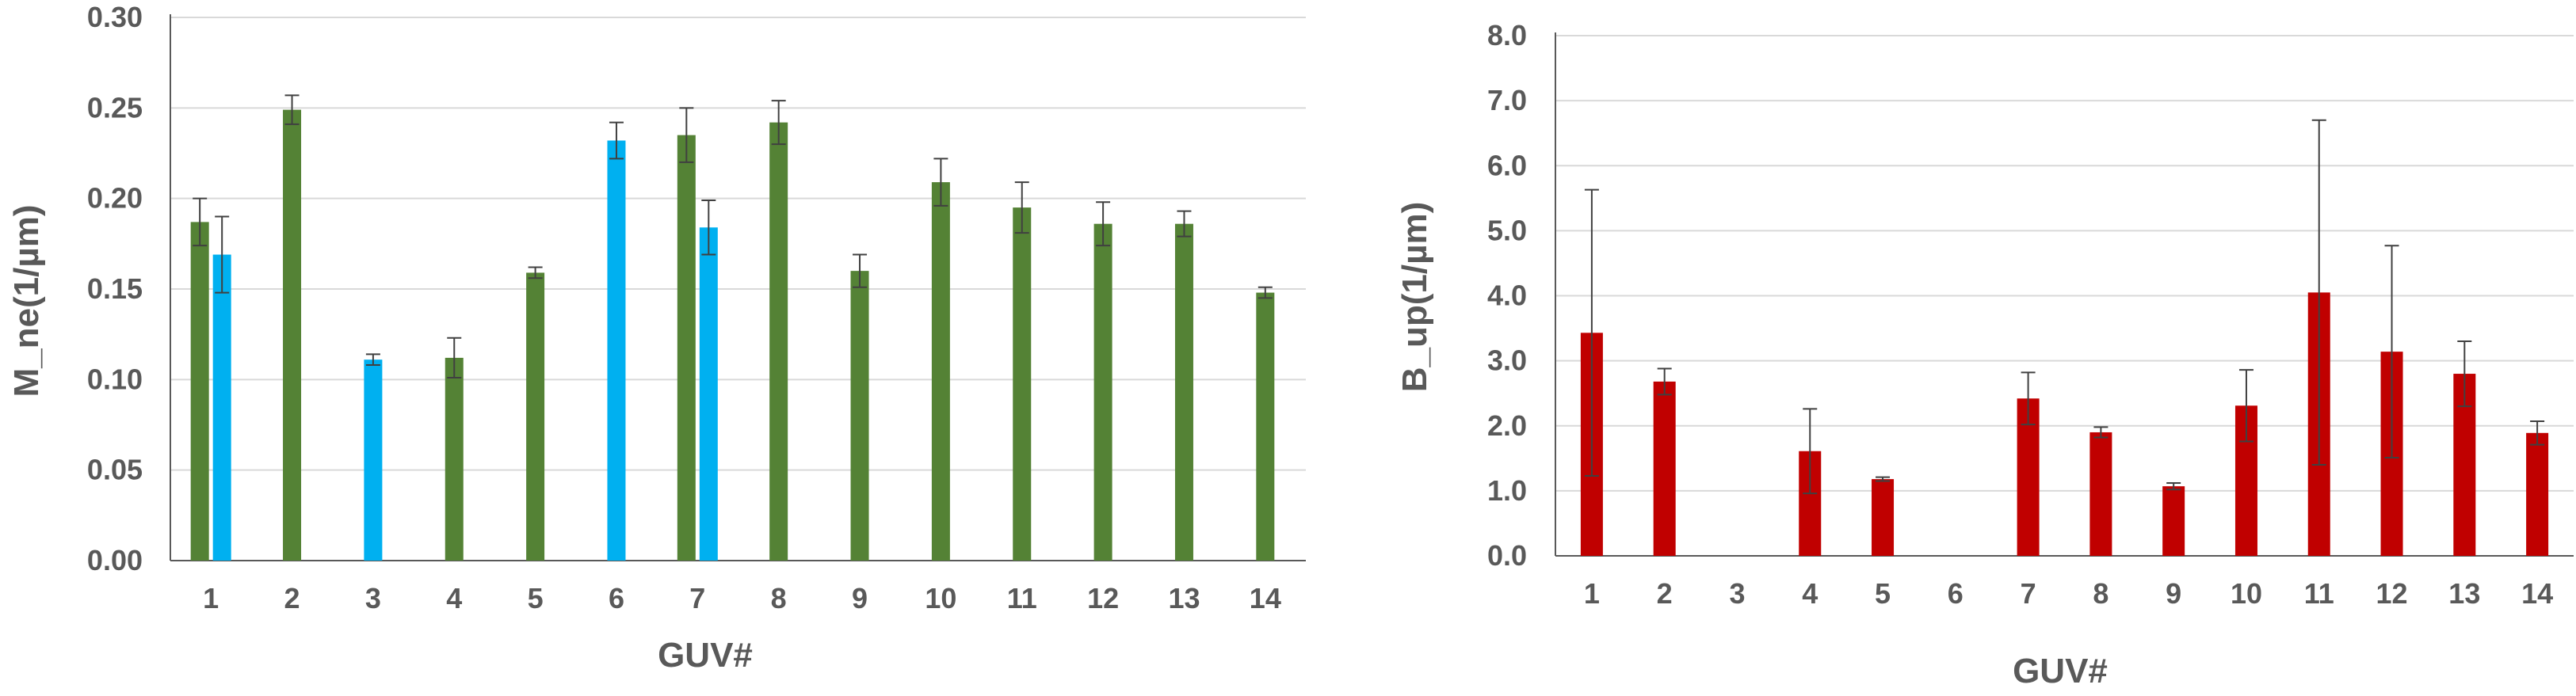 This screenshot has width=2576, height=696. I want to click on y-tick-label: 4.0, so click(1507, 296).